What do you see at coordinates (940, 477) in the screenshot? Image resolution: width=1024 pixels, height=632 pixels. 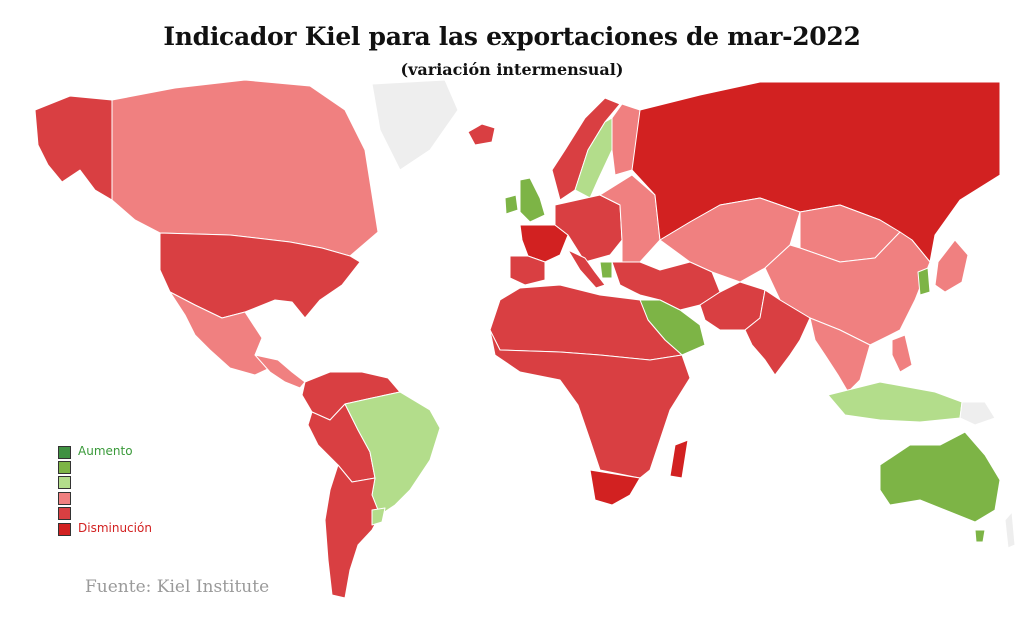 I see `region-australia` at bounding box center [940, 477].